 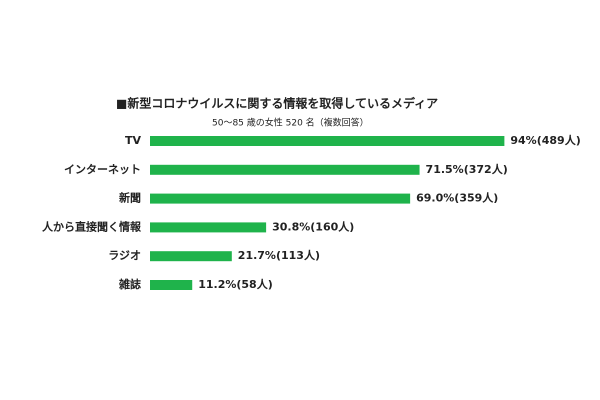 I want to click on category-label: 雑誌, so click(x=129, y=284).